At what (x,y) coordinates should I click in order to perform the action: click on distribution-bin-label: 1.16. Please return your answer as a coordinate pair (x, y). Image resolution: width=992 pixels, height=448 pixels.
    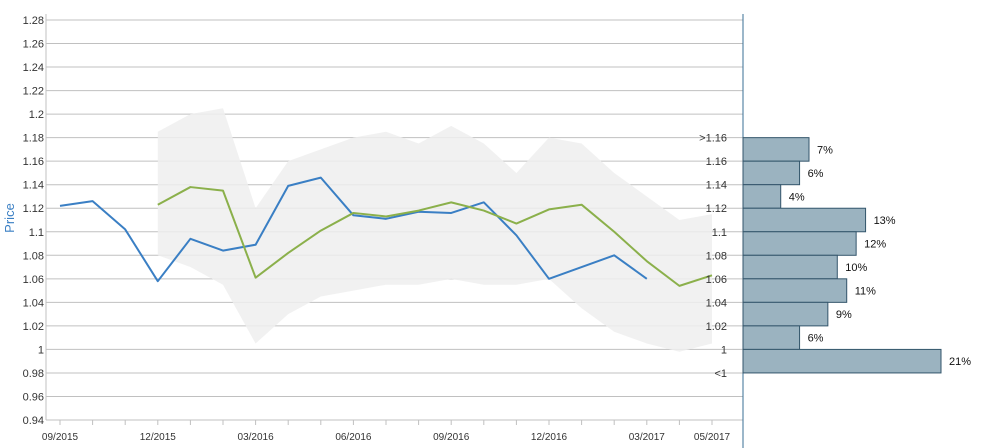
    Looking at the image, I should click on (716, 162).